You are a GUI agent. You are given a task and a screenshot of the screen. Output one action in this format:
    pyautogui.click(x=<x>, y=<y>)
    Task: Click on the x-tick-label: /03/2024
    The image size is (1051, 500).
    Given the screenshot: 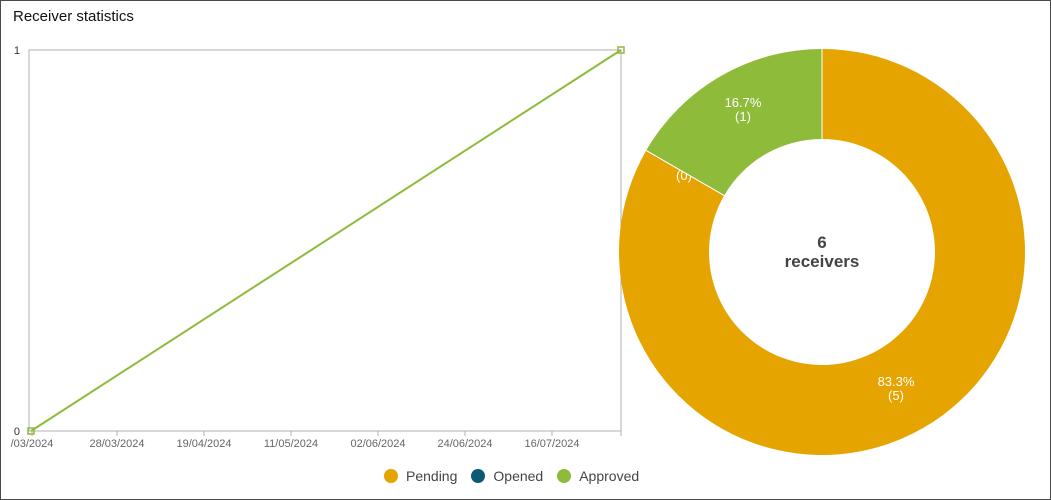 What is the action you would take?
    pyautogui.click(x=32, y=444)
    